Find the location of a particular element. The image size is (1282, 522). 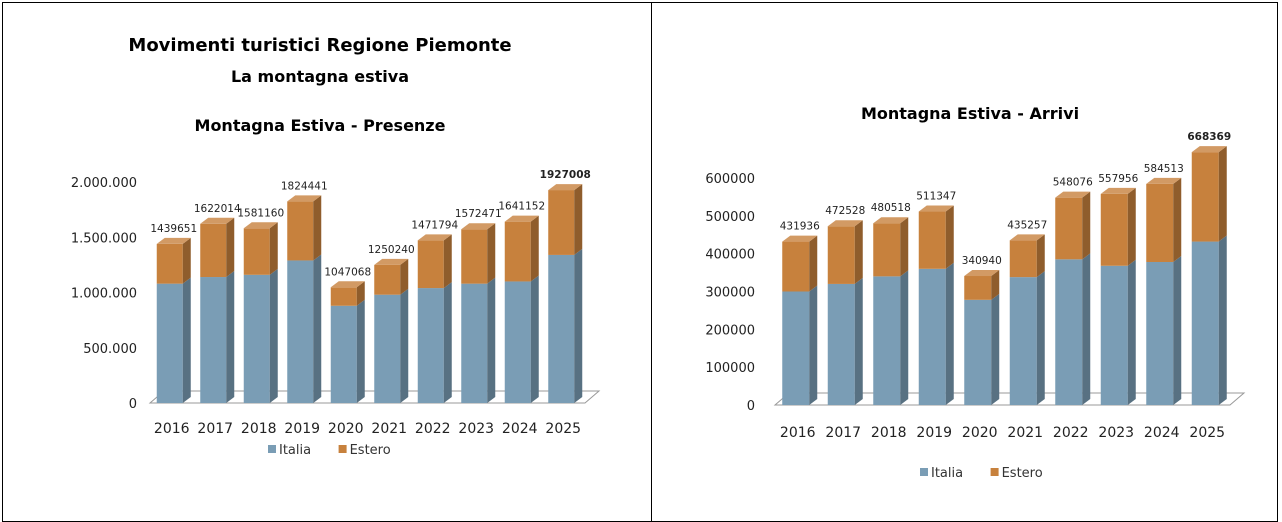

presenze-bar-side-italia-2019 is located at coordinates (317, 328).